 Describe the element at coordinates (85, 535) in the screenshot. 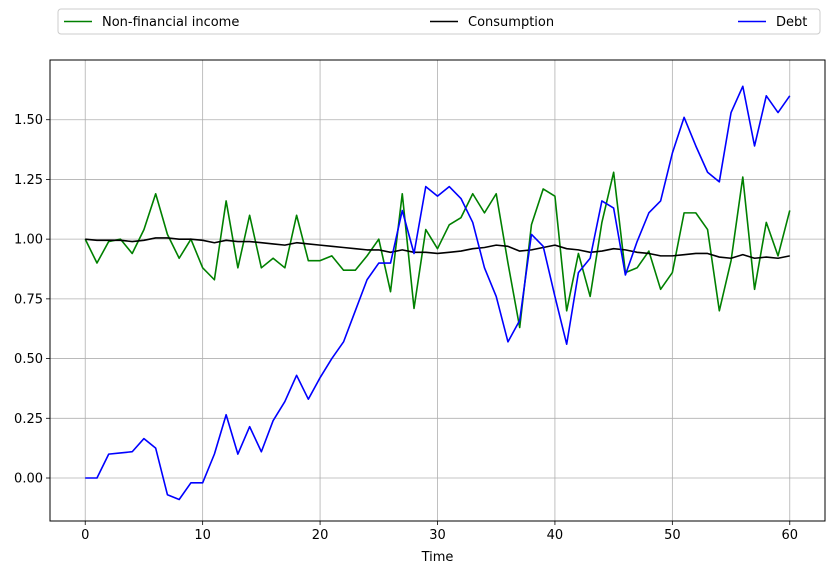

I see `x-tick-label: 0` at that location.